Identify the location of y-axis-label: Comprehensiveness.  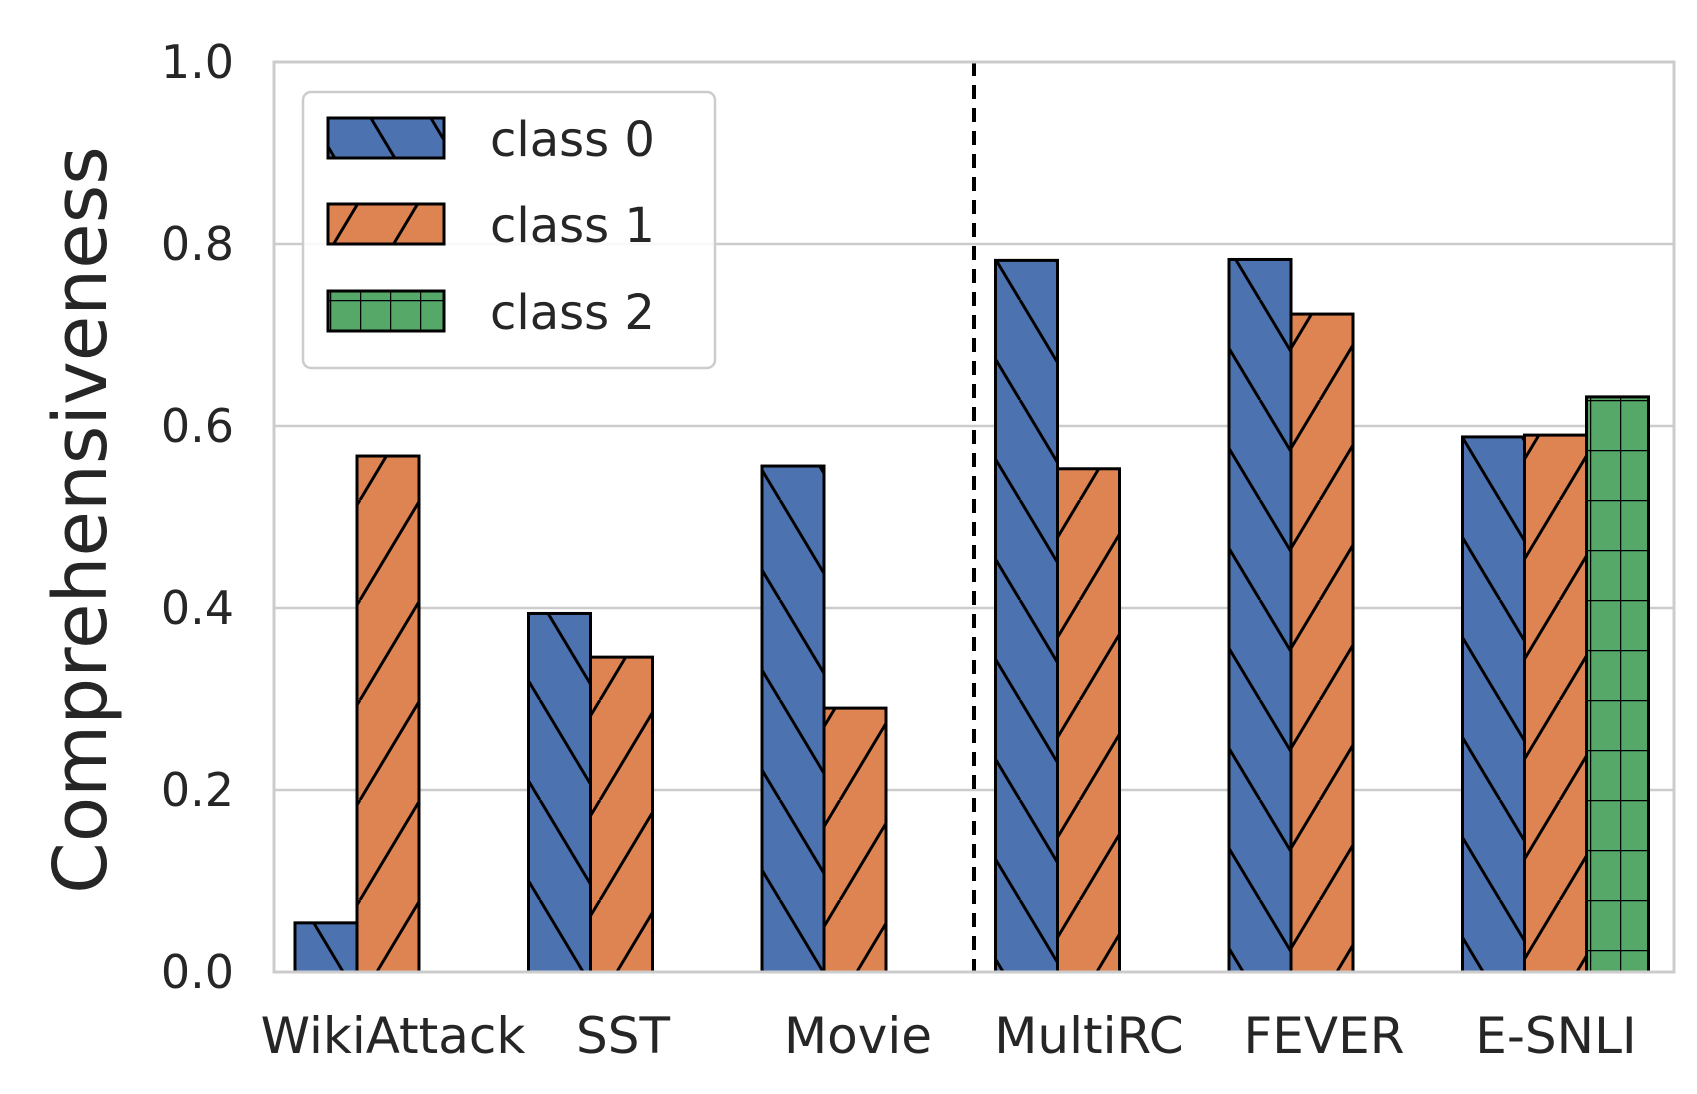
(81, 520).